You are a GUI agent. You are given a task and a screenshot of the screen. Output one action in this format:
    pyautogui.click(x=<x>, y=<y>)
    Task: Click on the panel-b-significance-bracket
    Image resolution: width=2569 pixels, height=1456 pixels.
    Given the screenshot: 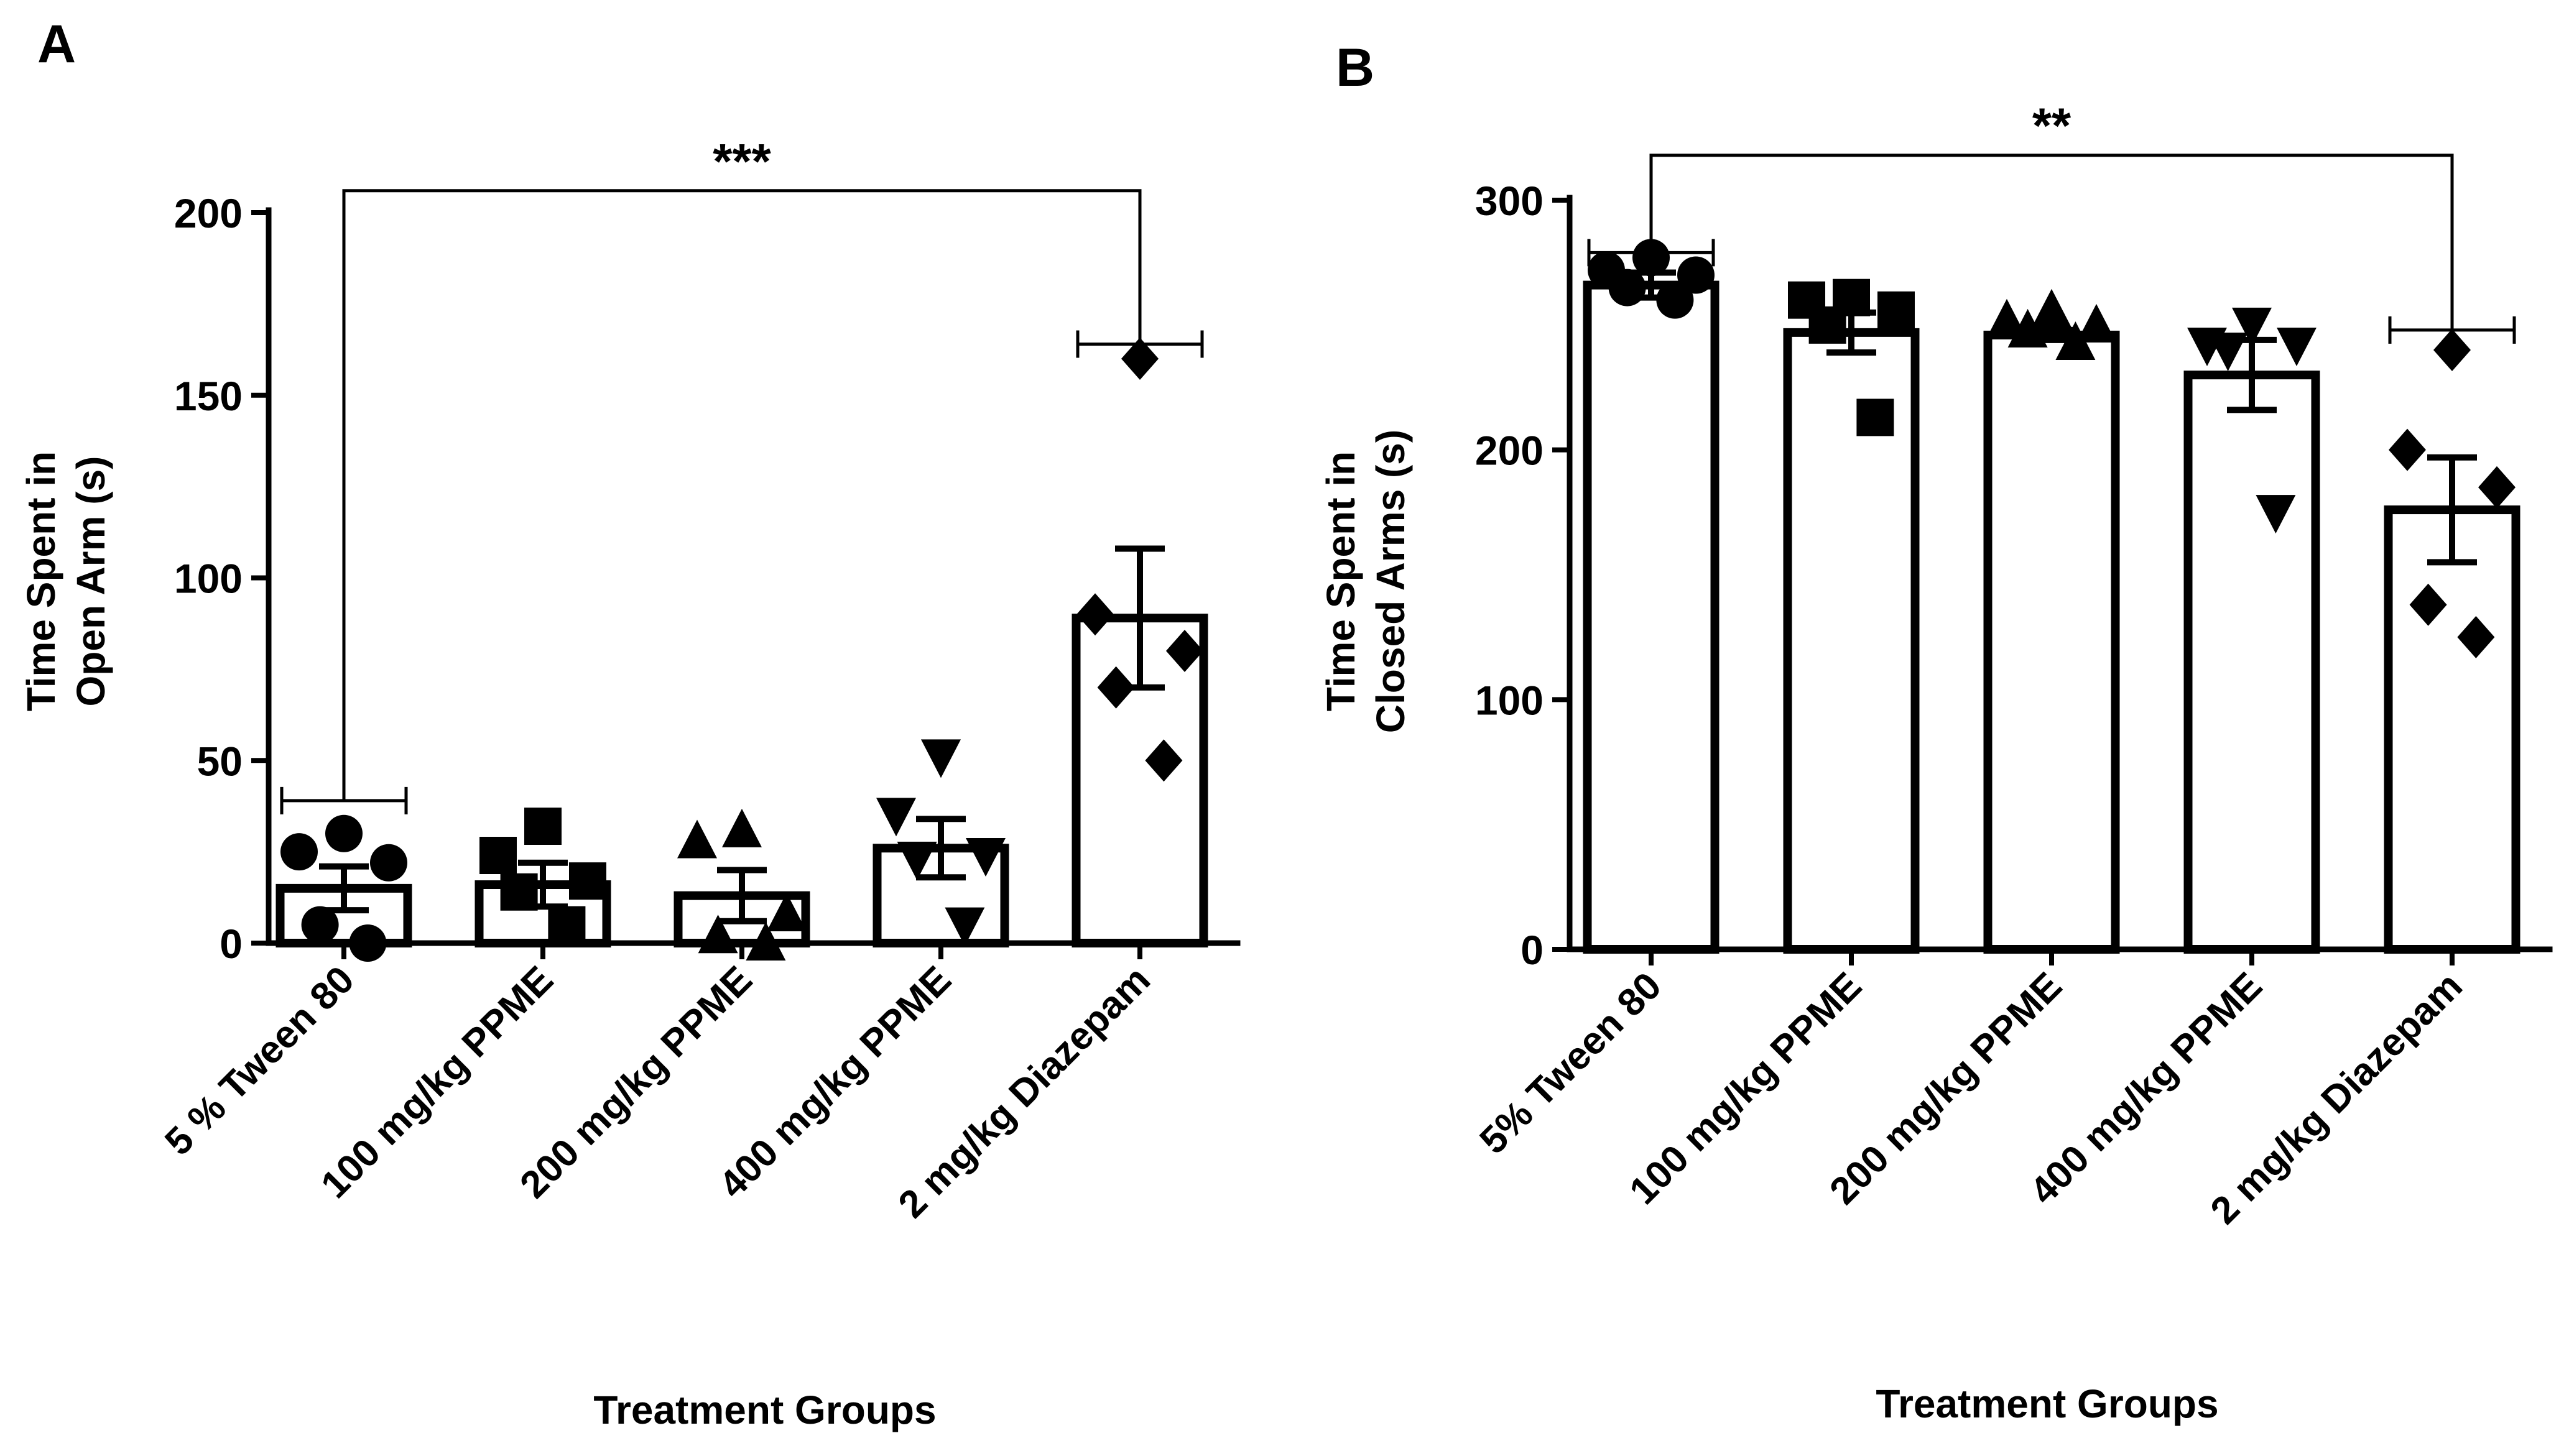 What is the action you would take?
    pyautogui.click(x=2051, y=242)
    